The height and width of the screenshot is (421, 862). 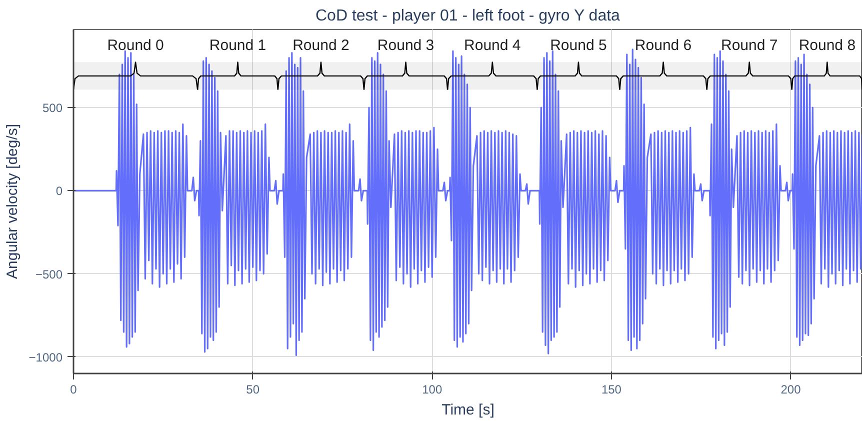 I want to click on band-label: Round 6, so click(x=663, y=45).